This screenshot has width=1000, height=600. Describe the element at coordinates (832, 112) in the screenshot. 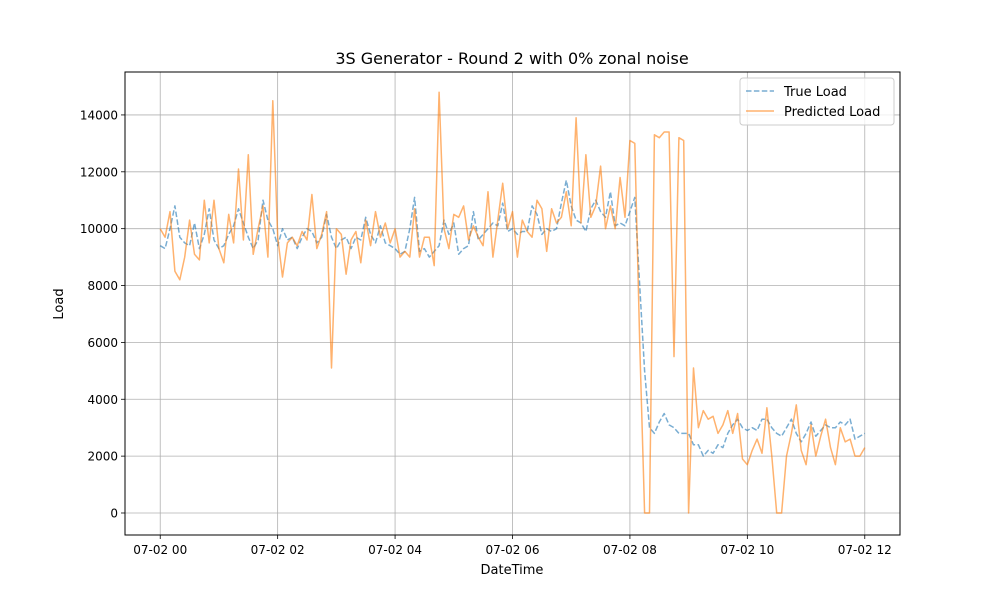

I see `legend-predicted-load-label: Predicted Load` at that location.